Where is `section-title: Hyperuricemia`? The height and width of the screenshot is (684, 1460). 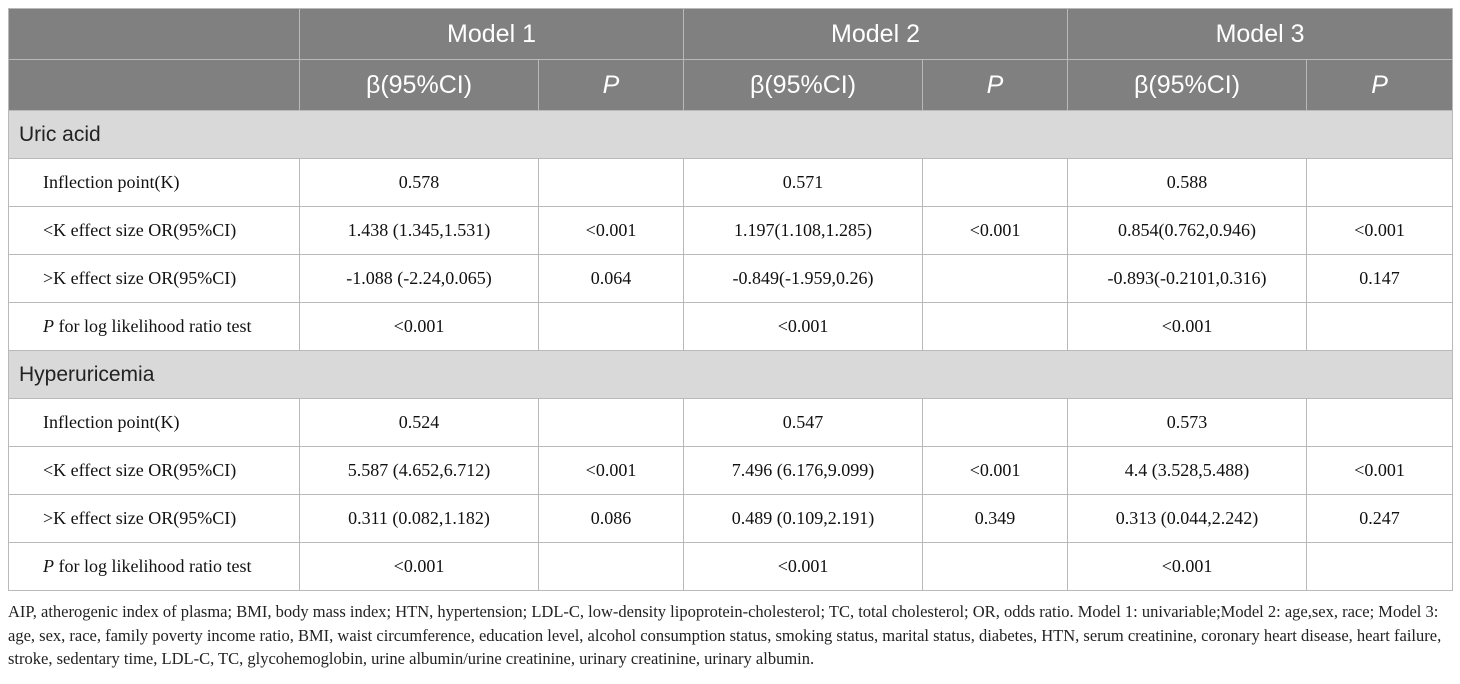 section-title: Hyperuricemia is located at coordinates (730, 374).